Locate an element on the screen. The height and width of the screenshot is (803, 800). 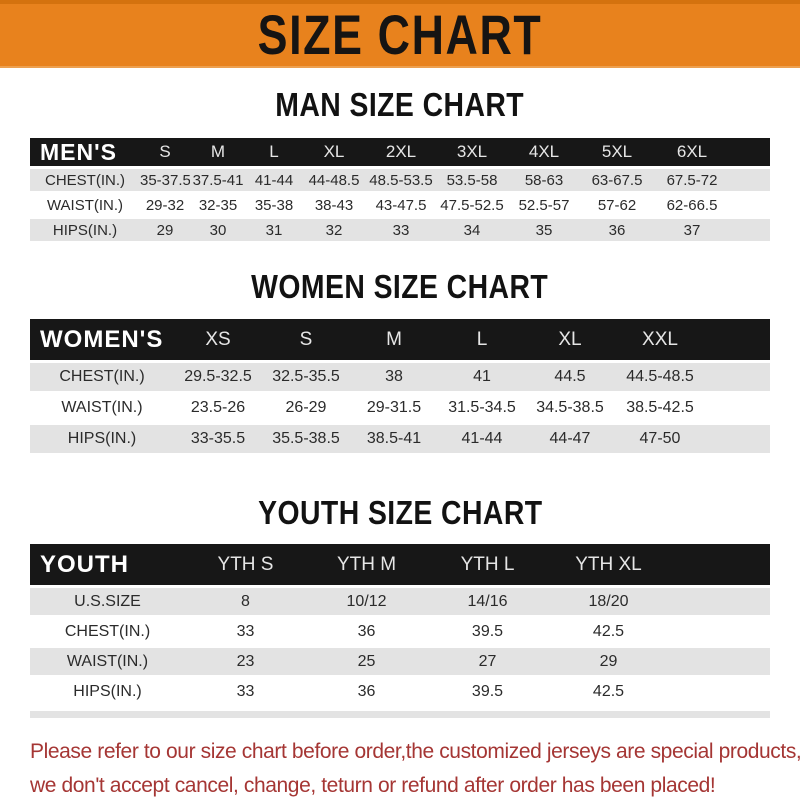
value-cell: 48.5-53.5 is located at coordinates (401, 180).